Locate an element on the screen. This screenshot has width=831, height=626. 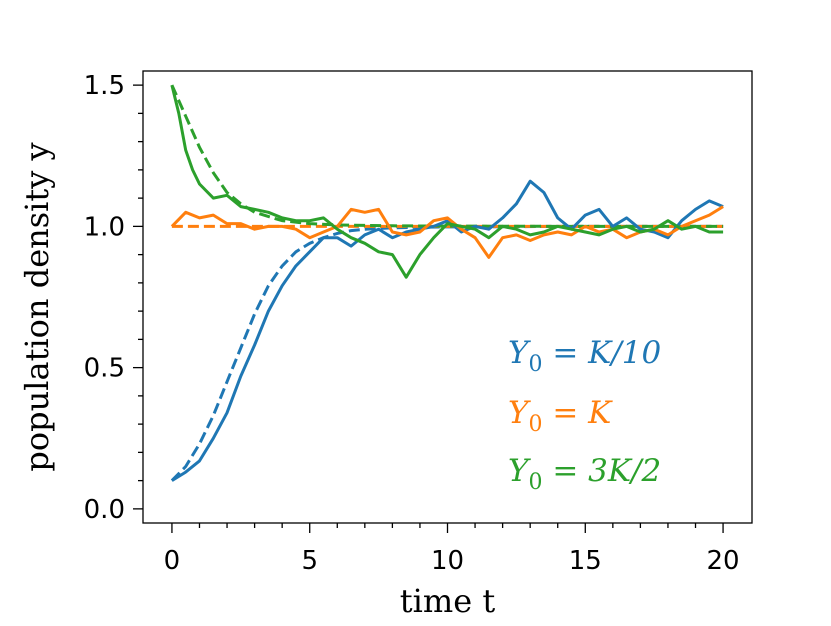
legend: Y0 = K/10 Y0 = K Y0 = 3K/2 is located at coordinates (584, 415).